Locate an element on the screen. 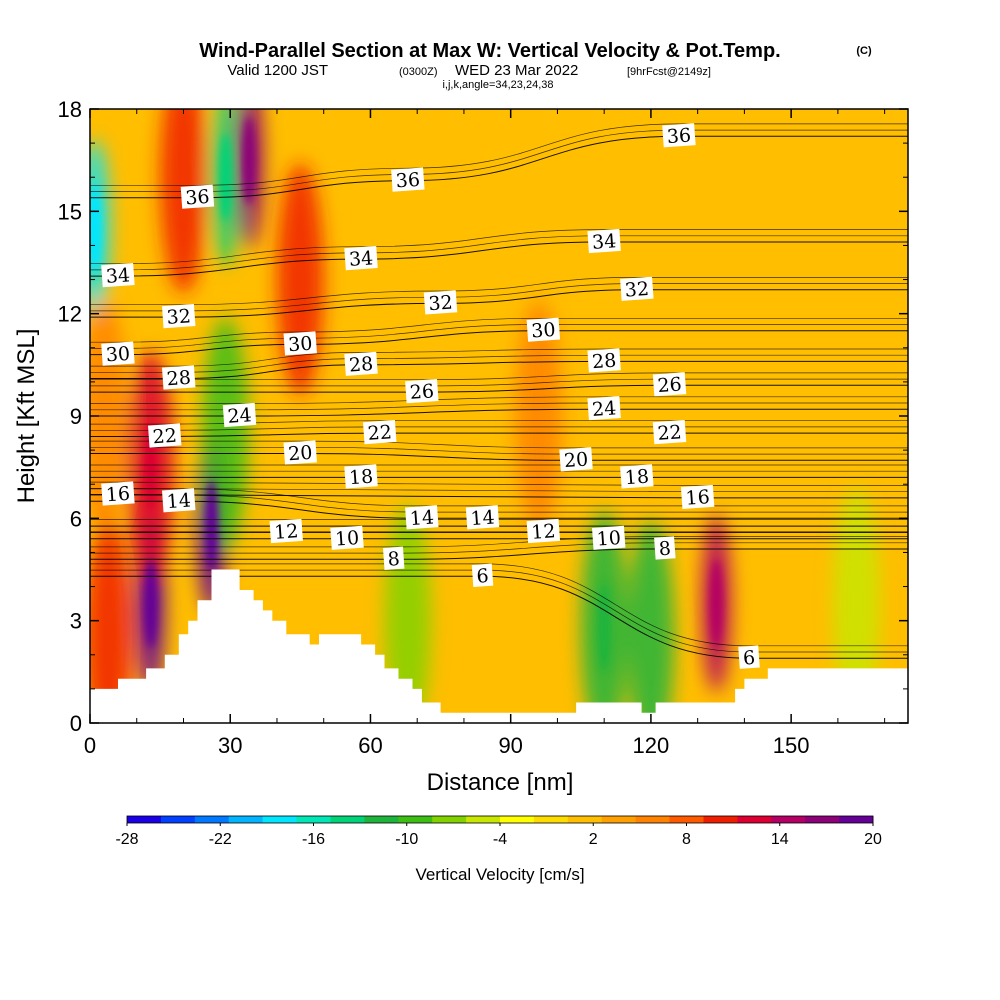  label-text: 12 is located at coordinates (286, 532).